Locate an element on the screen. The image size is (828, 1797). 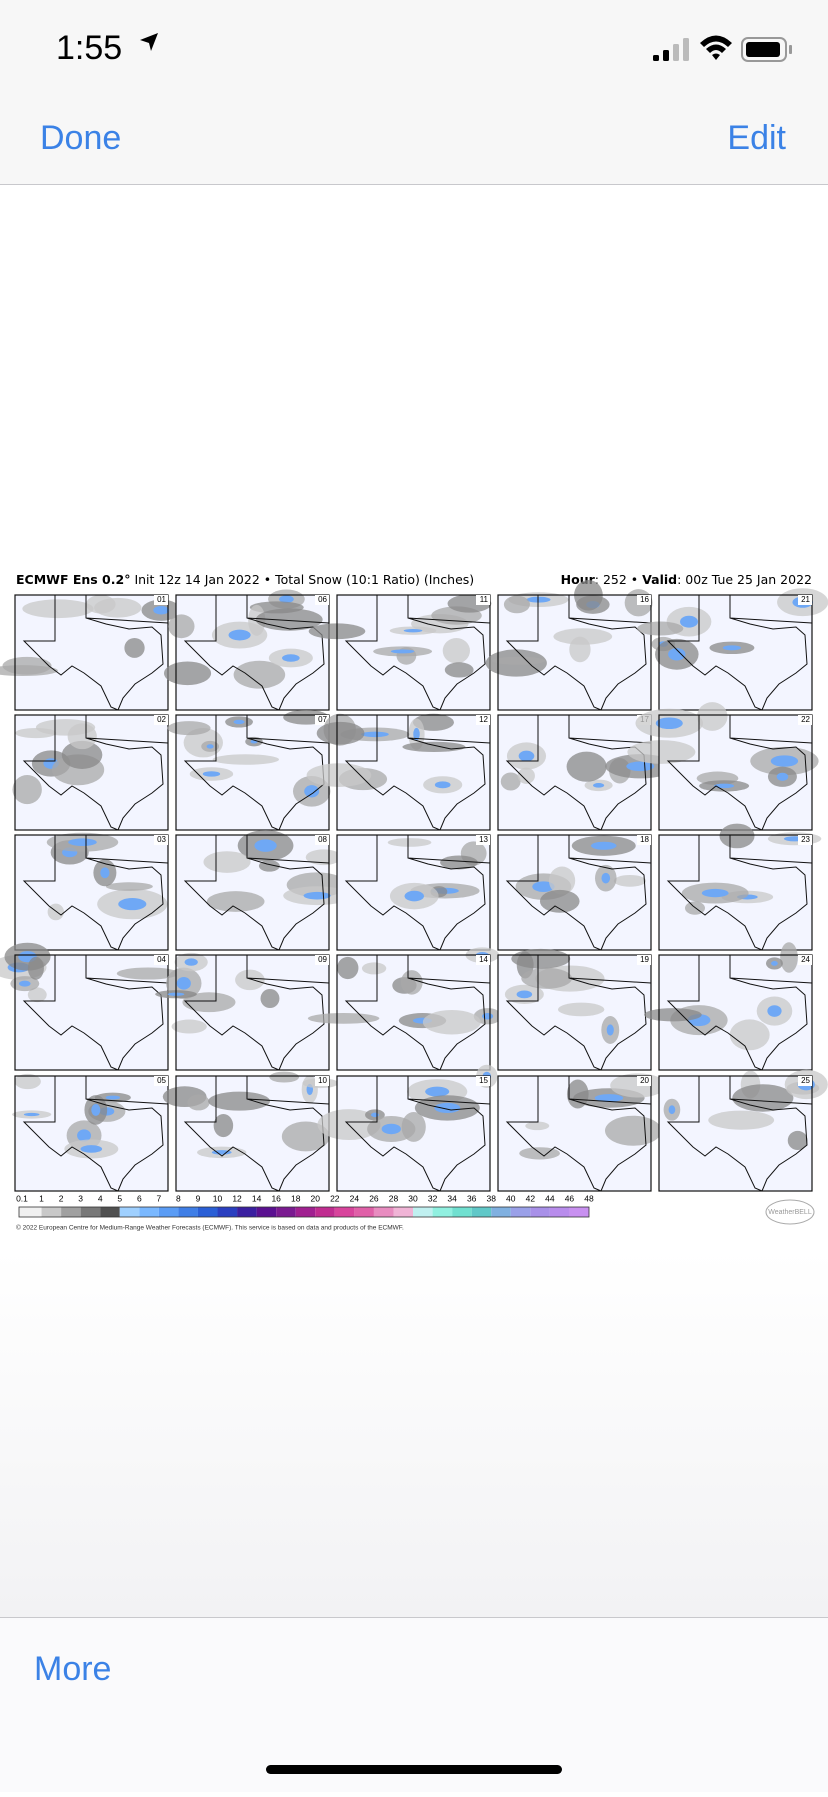
colorbar-label: 6 is located at coordinates (139, 1198).